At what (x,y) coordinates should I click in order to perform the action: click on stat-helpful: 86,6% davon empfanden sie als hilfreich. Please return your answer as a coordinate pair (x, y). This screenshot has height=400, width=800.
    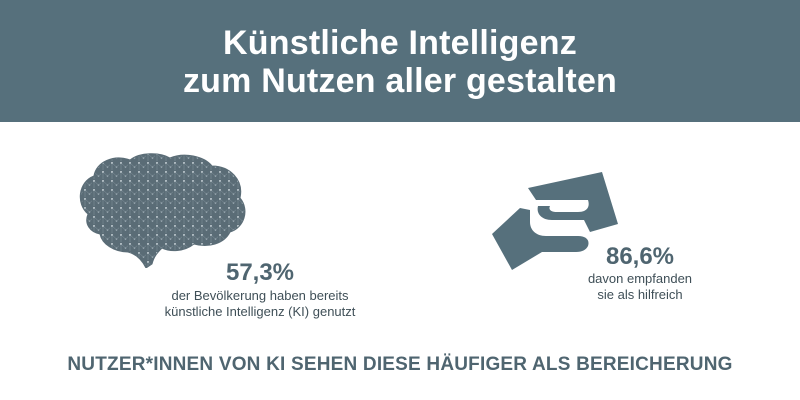
    Looking at the image, I should click on (640, 273).